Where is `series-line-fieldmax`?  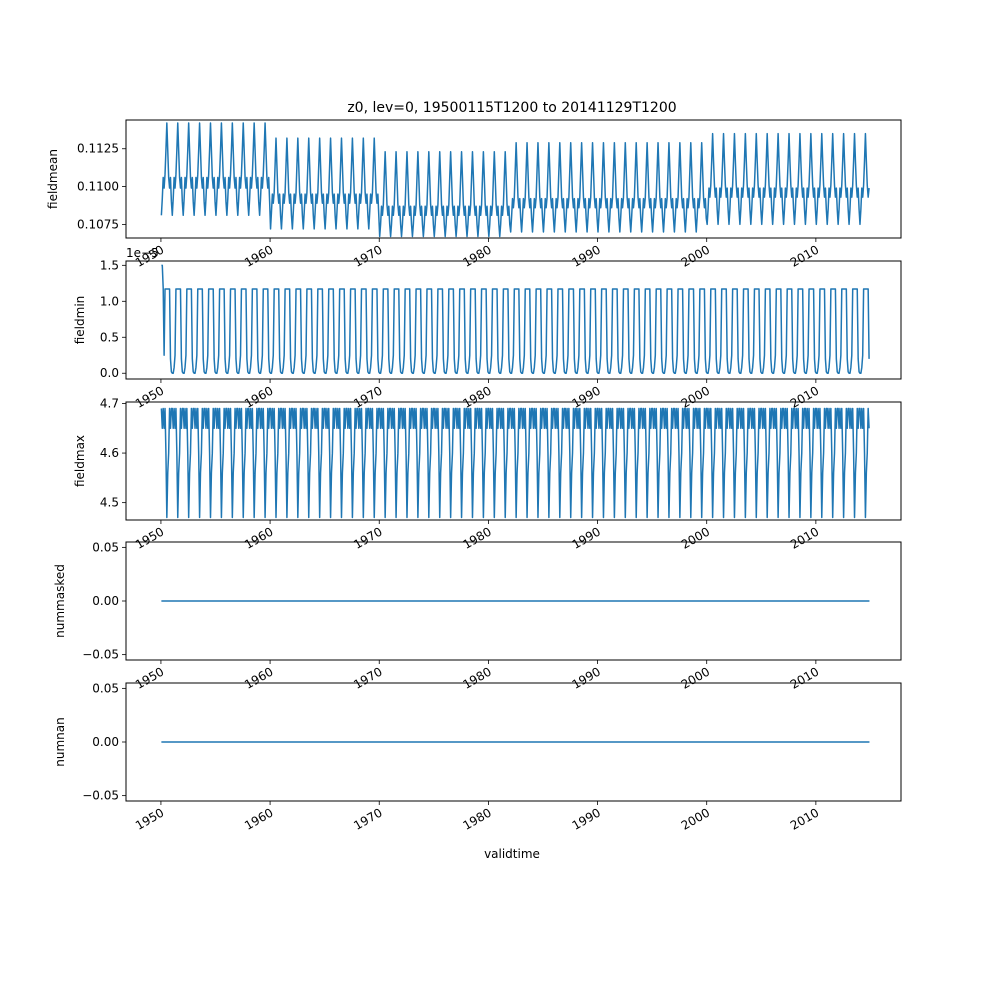 series-line-fieldmax is located at coordinates (515, 463).